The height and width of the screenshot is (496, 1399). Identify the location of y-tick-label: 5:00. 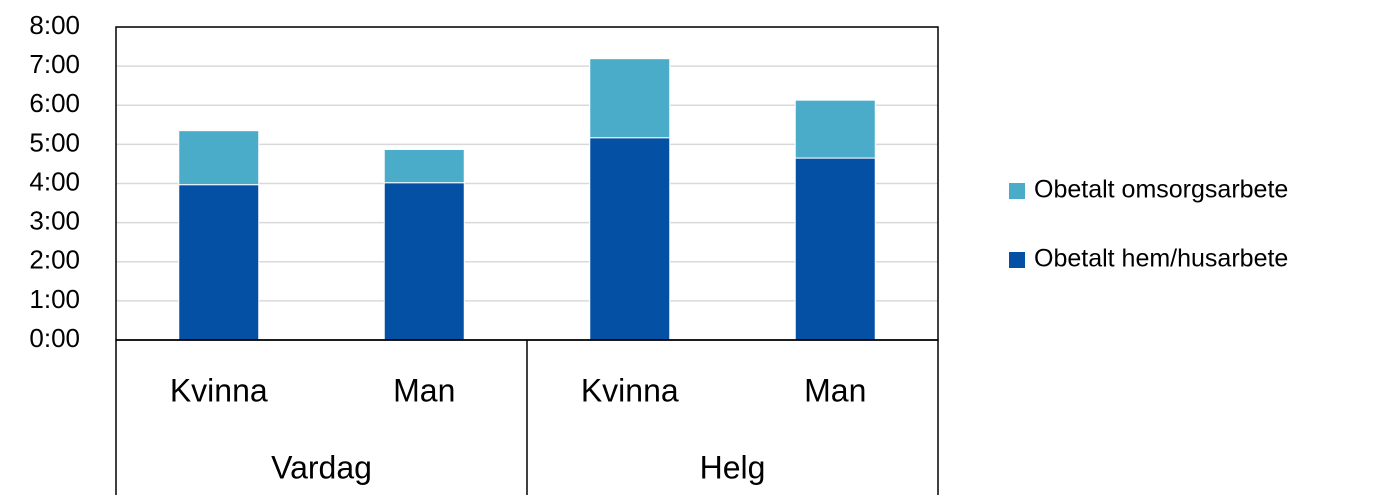
(54, 142).